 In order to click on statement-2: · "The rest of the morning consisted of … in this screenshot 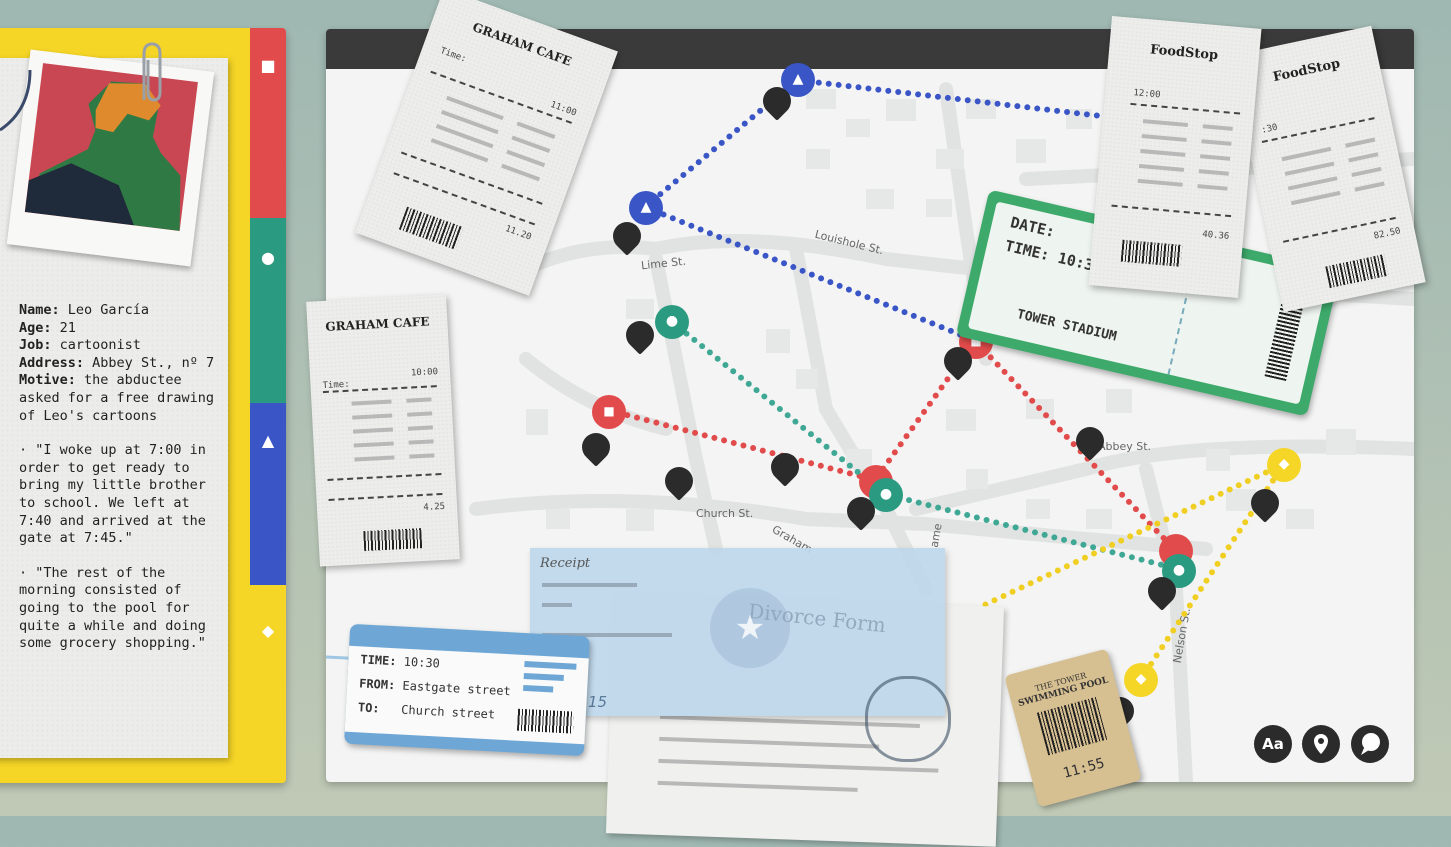, I will do `click(112, 608)`.